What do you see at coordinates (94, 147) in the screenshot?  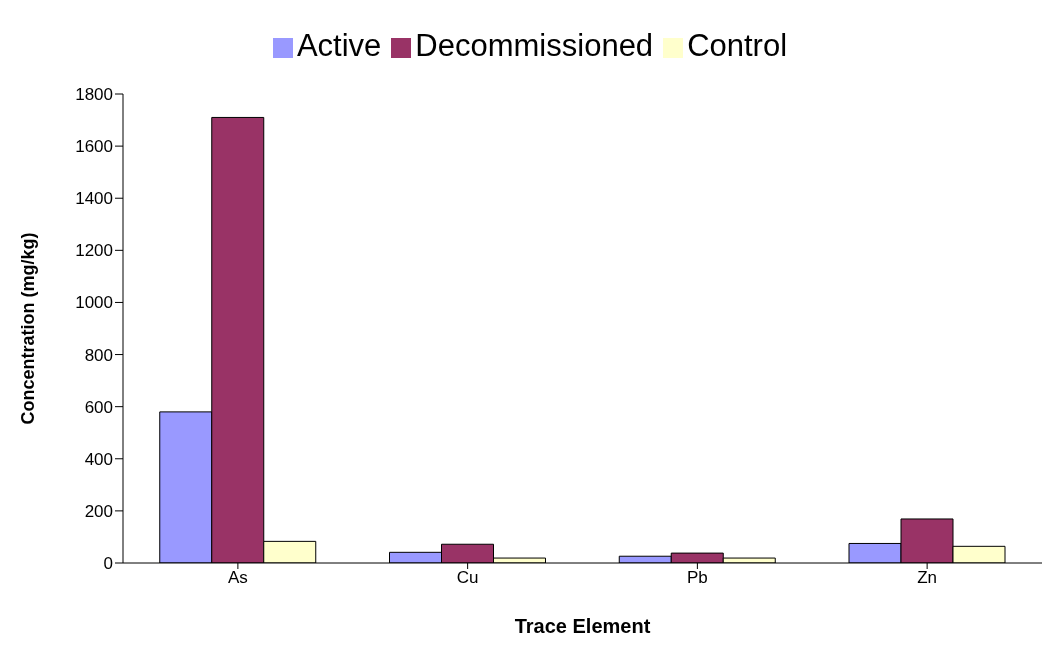 I see `y-tick-label: 1600` at bounding box center [94, 147].